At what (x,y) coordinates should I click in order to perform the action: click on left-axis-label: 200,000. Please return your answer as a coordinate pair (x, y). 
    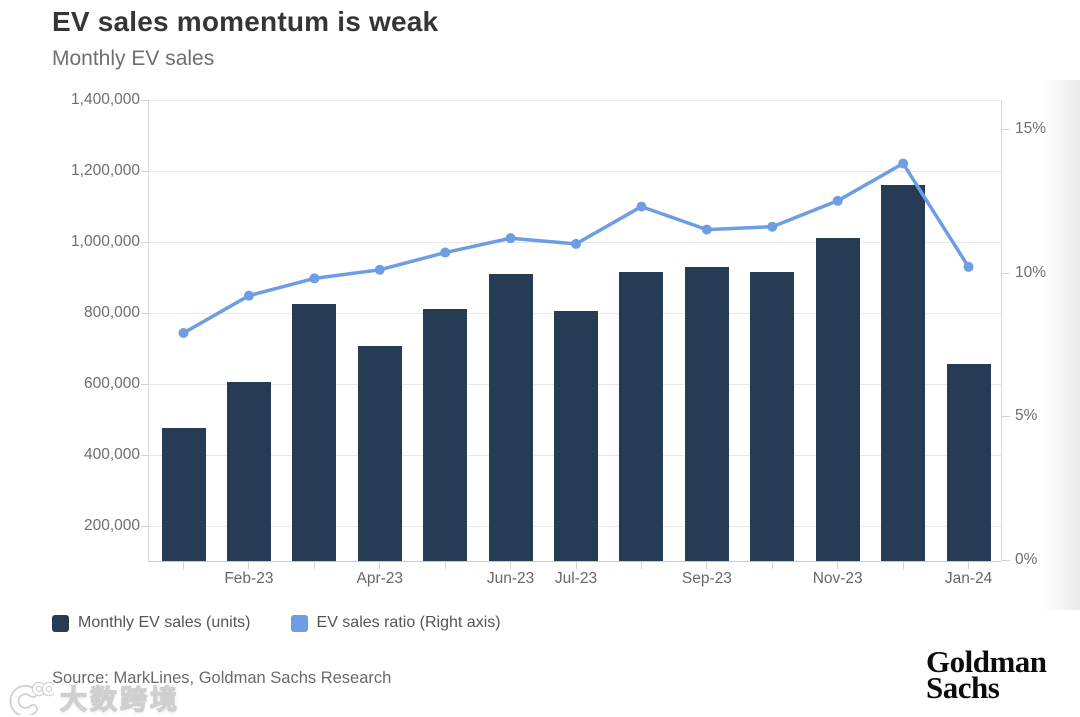
    Looking at the image, I should click on (111, 525).